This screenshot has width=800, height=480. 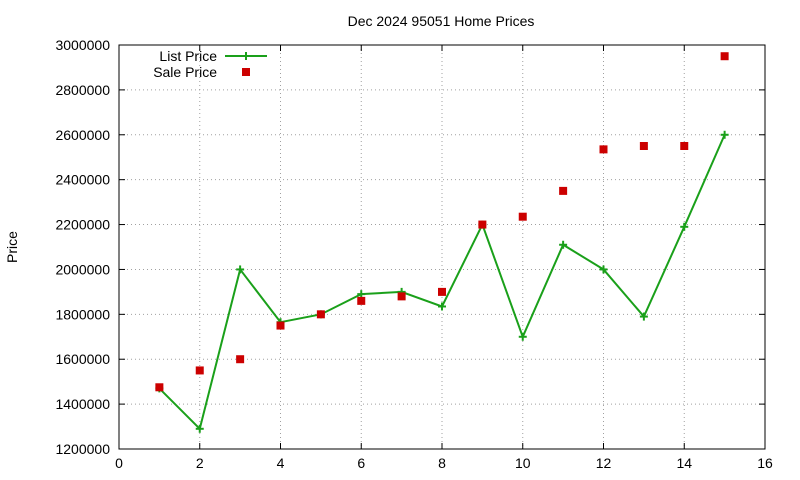 What do you see at coordinates (188, 56) in the screenshot?
I see `legend-label: List Price` at bounding box center [188, 56].